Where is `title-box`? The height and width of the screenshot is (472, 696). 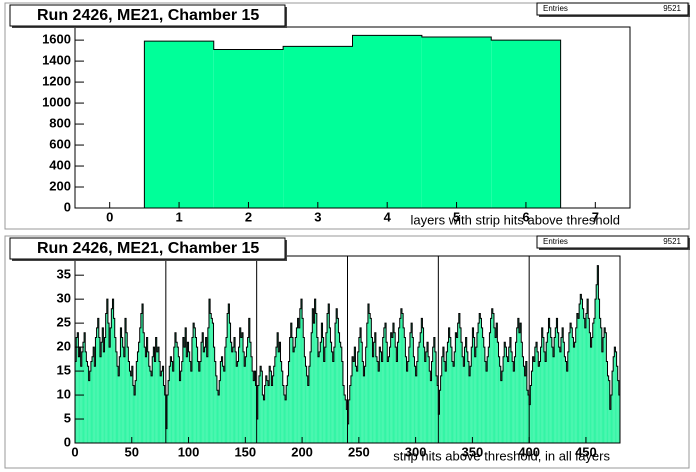 title-box is located at coordinates (147, 15).